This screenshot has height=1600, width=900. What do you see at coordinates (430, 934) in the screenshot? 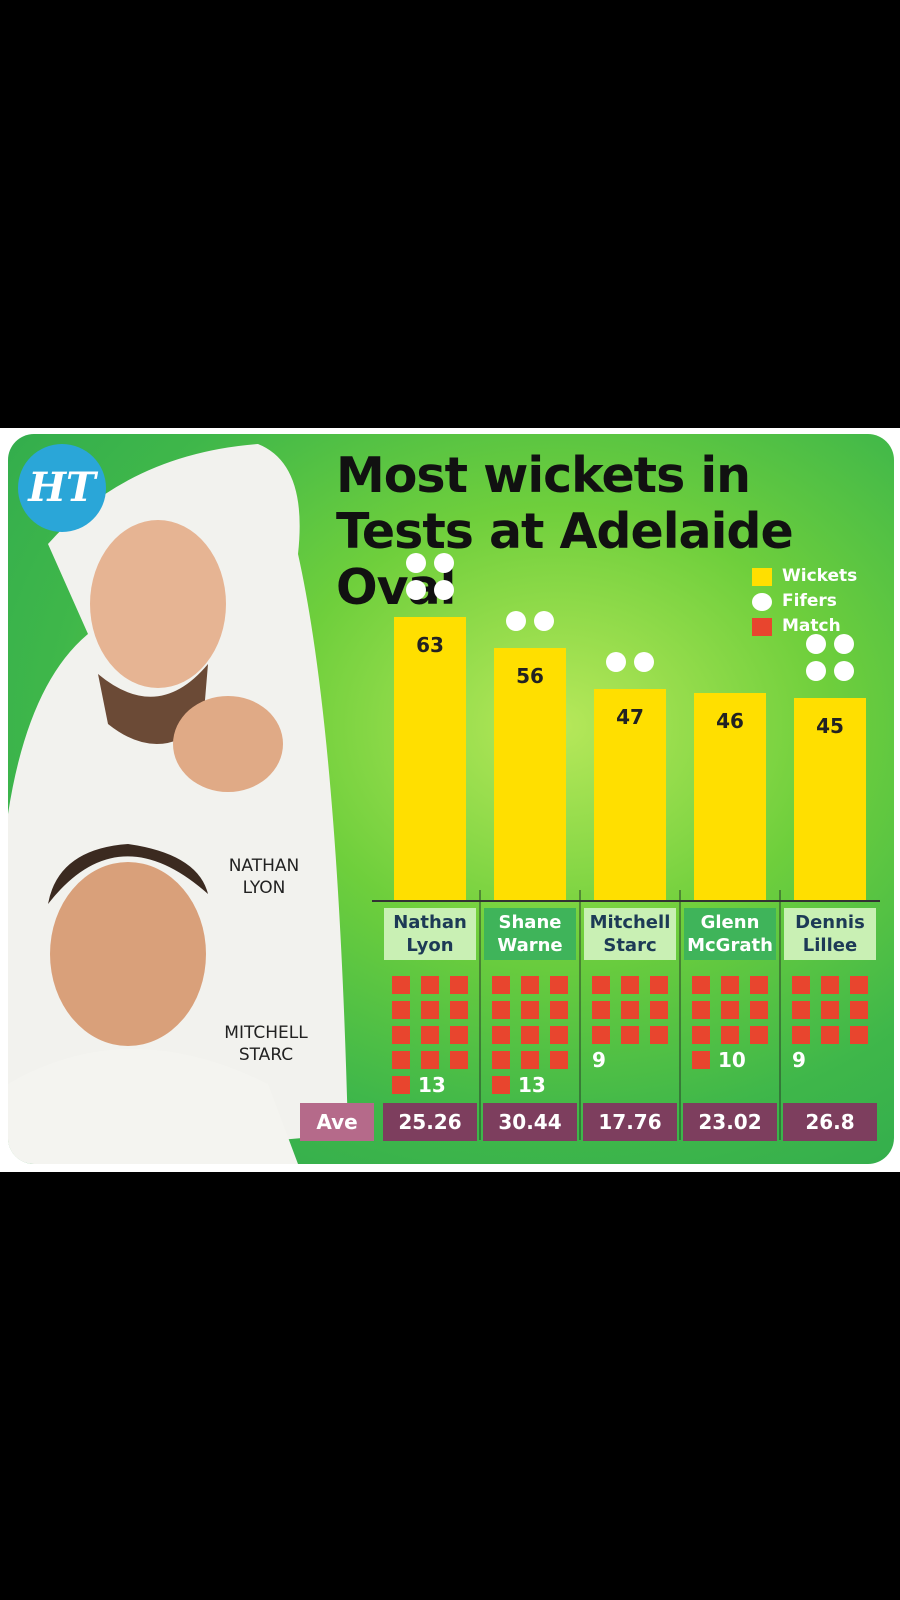
I see `player-name: Nathan Lyon` at bounding box center [430, 934].